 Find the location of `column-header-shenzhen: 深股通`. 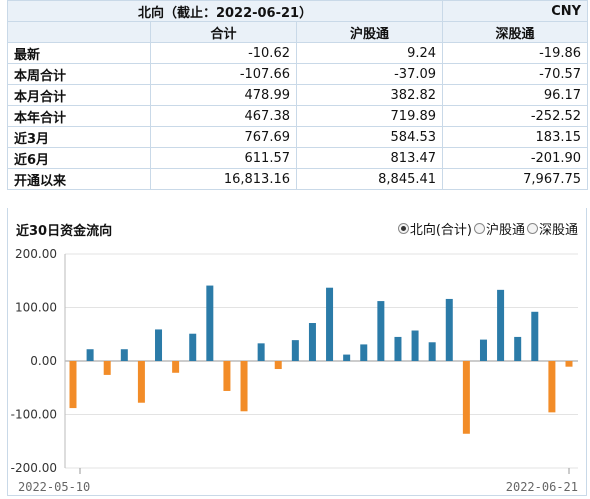

column-header-shenzhen: 深股通 is located at coordinates (515, 32).